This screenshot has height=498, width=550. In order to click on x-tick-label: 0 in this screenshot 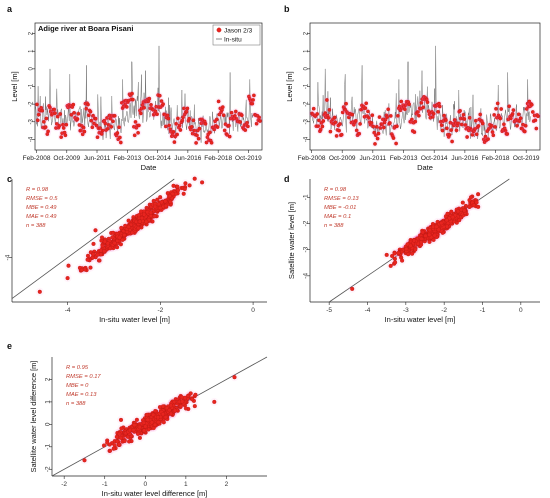, I will do `click(145, 484)`.